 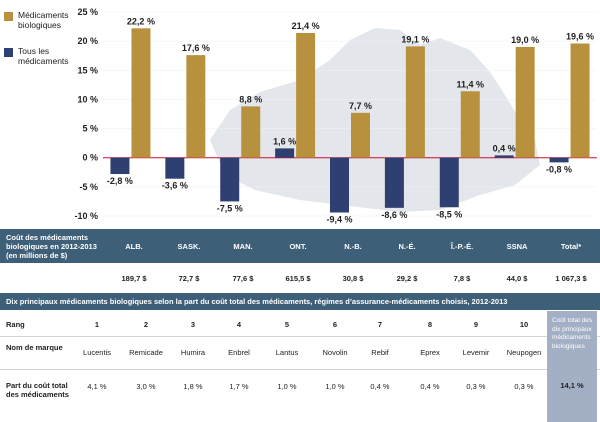 What do you see at coordinates (430, 386) in the screenshot?
I see `share-8: 0,4 %` at bounding box center [430, 386].